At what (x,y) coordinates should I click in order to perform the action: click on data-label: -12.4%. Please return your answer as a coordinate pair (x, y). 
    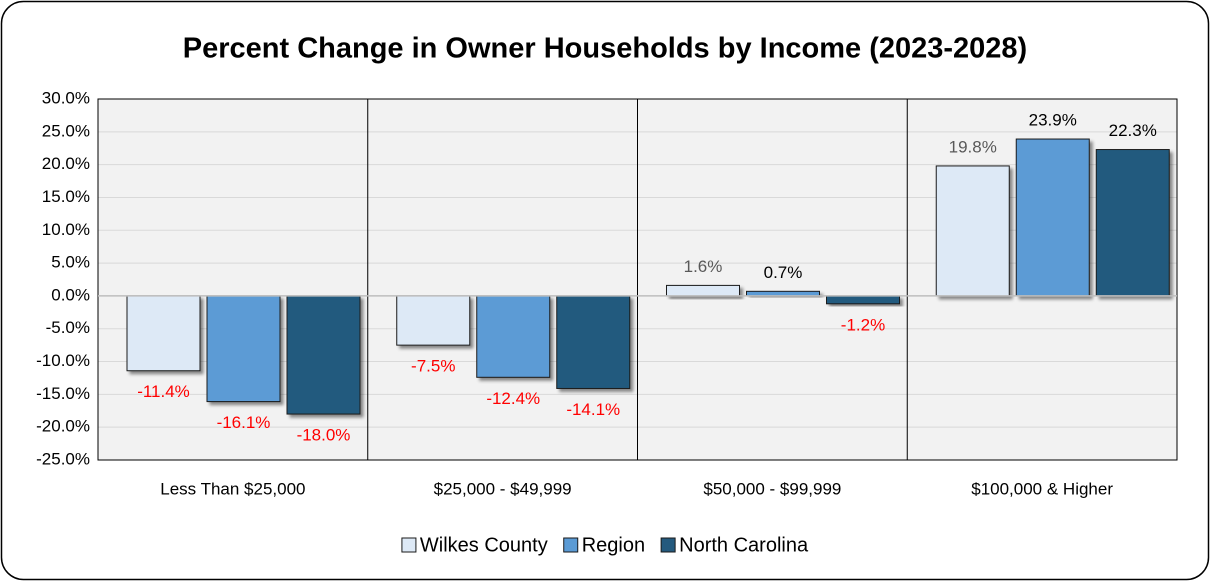
    Looking at the image, I should click on (513, 398).